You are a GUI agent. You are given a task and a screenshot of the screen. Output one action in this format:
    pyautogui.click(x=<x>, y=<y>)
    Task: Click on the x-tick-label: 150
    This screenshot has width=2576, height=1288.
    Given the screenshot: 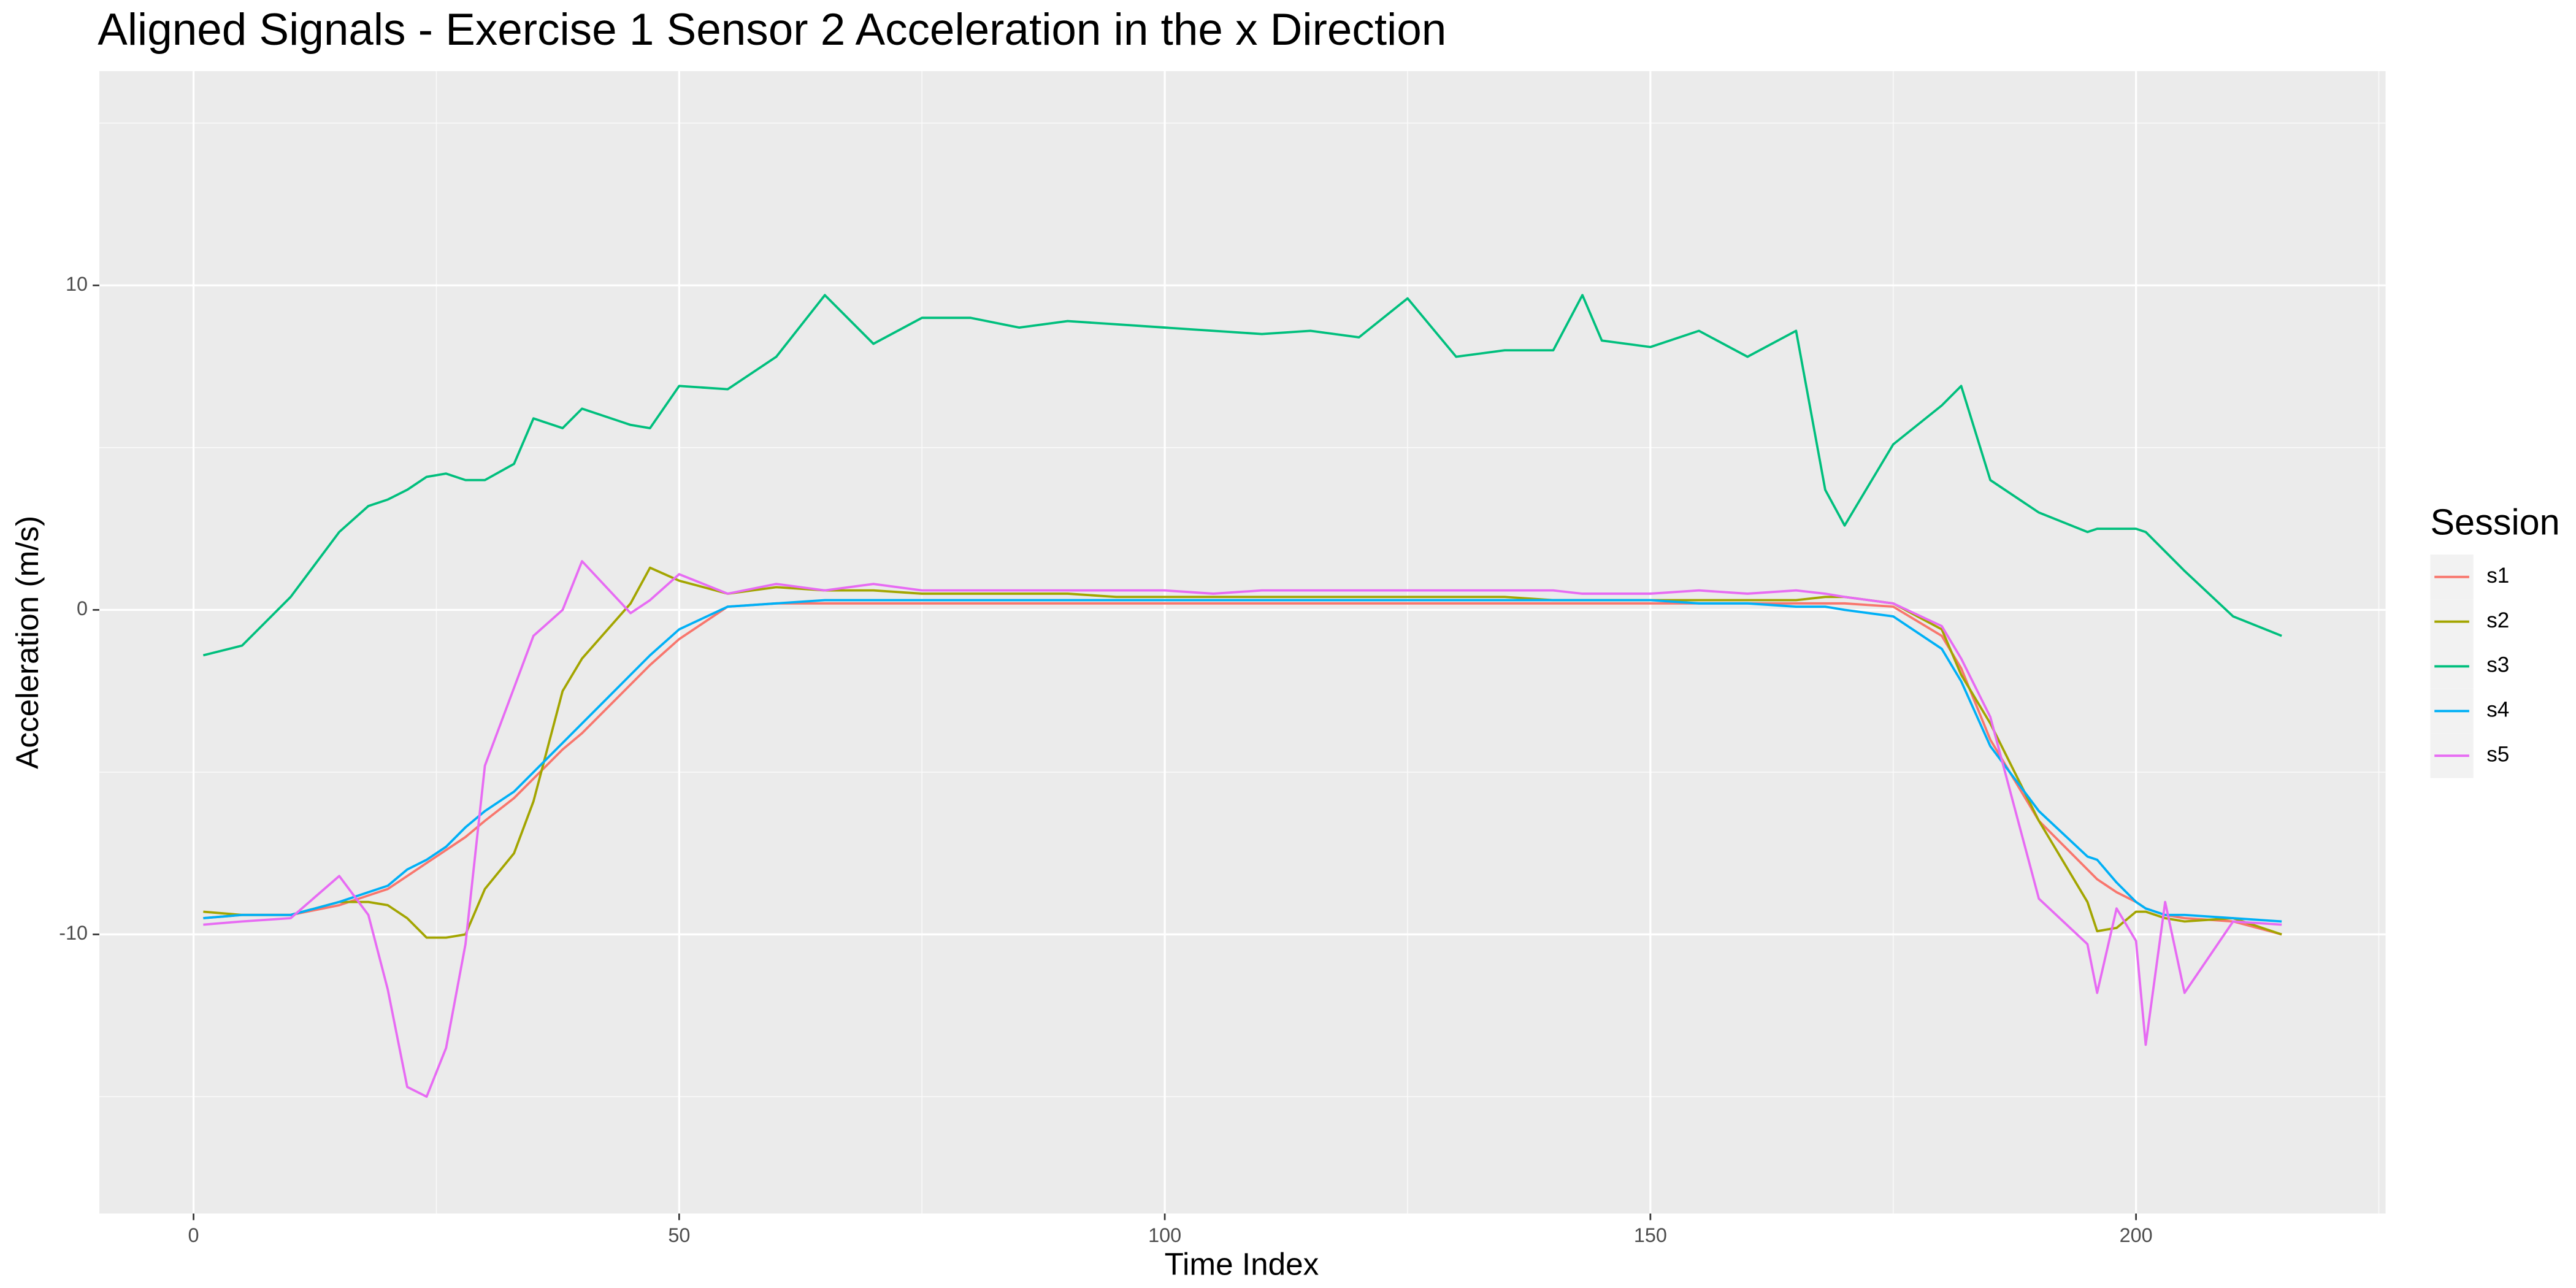 What is the action you would take?
    pyautogui.click(x=1650, y=1235)
    